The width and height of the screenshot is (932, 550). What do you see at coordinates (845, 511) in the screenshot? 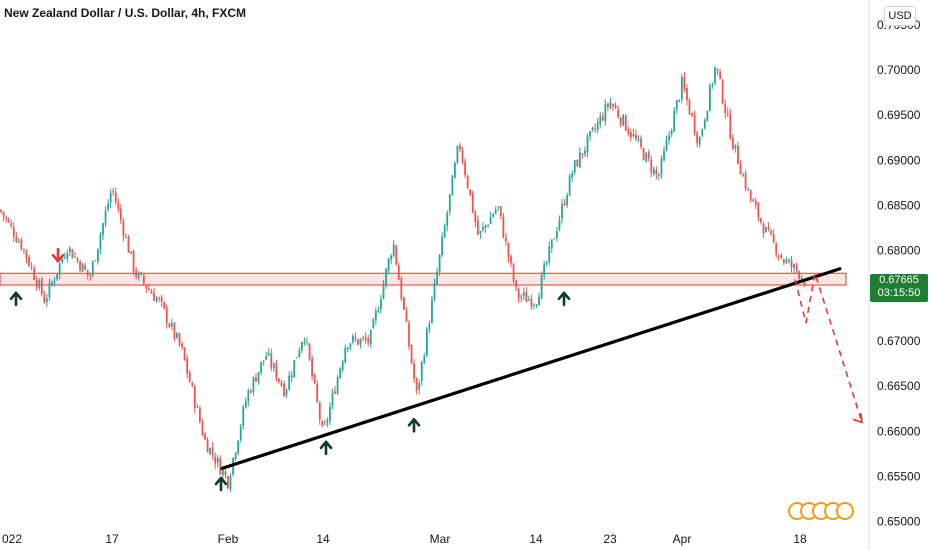
I see `coin-icon` at bounding box center [845, 511].